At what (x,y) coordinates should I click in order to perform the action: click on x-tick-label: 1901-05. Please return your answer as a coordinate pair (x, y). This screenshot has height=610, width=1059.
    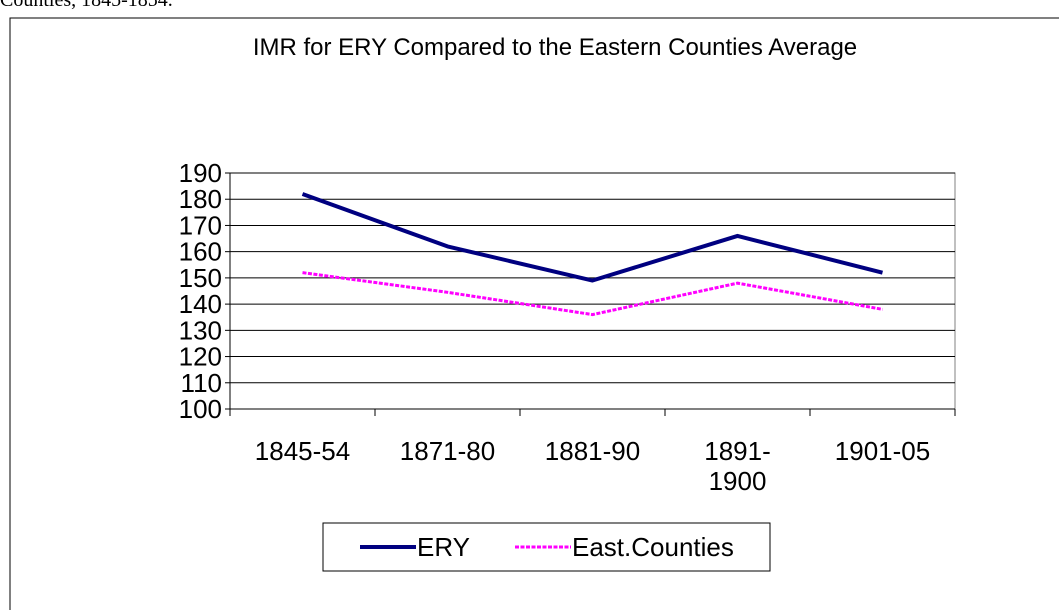
    Looking at the image, I should click on (882, 451).